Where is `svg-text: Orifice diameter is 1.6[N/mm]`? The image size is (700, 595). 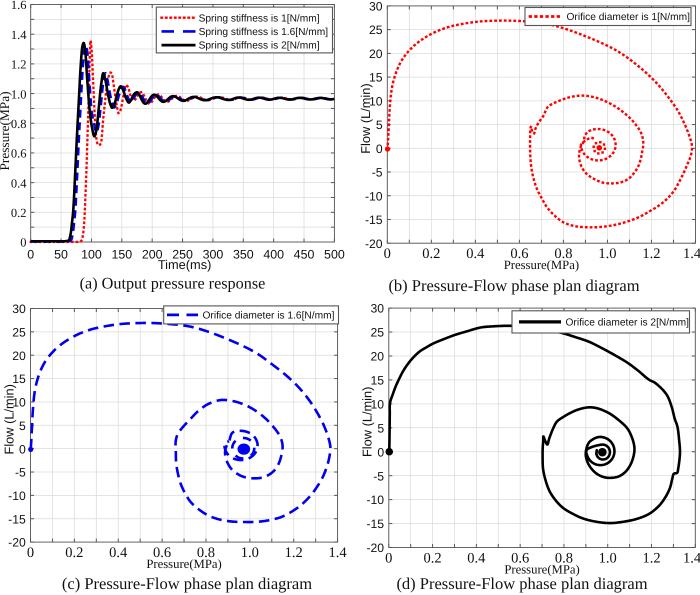
svg-text: Orifice diameter is 1.6[N/mm] is located at coordinates (269, 316).